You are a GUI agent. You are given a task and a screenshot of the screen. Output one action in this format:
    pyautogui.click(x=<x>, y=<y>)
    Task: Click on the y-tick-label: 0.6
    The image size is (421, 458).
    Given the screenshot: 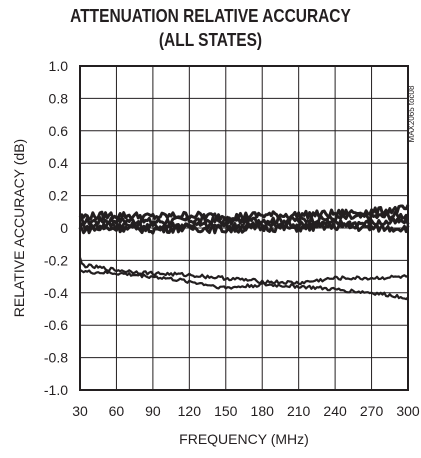 What is the action you would take?
    pyautogui.click(x=59, y=131)
    